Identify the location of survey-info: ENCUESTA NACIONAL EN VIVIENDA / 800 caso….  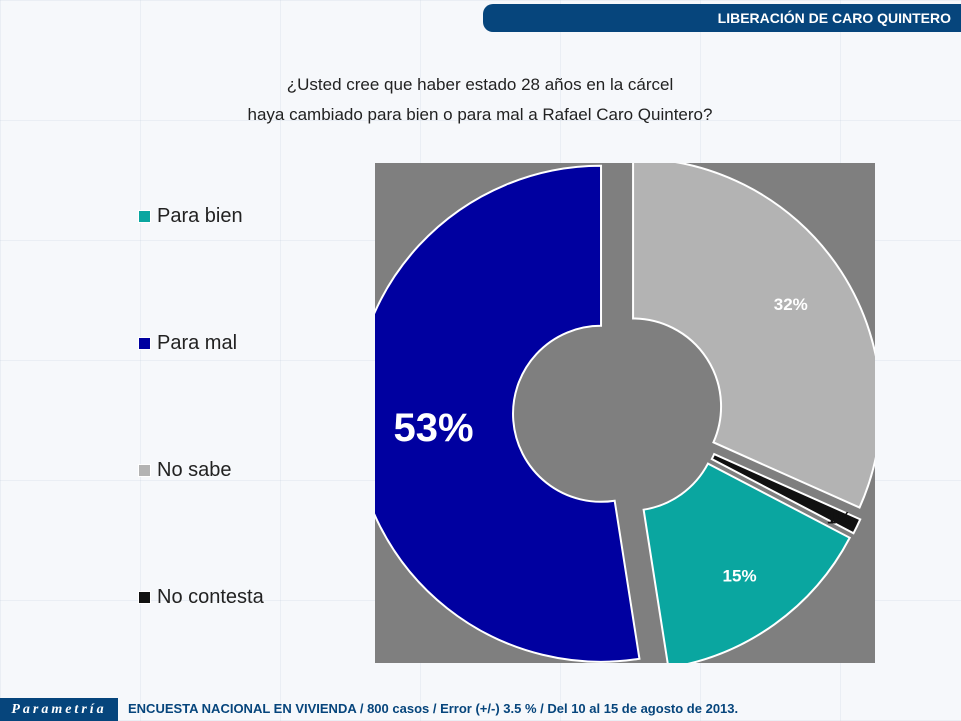
(433, 708).